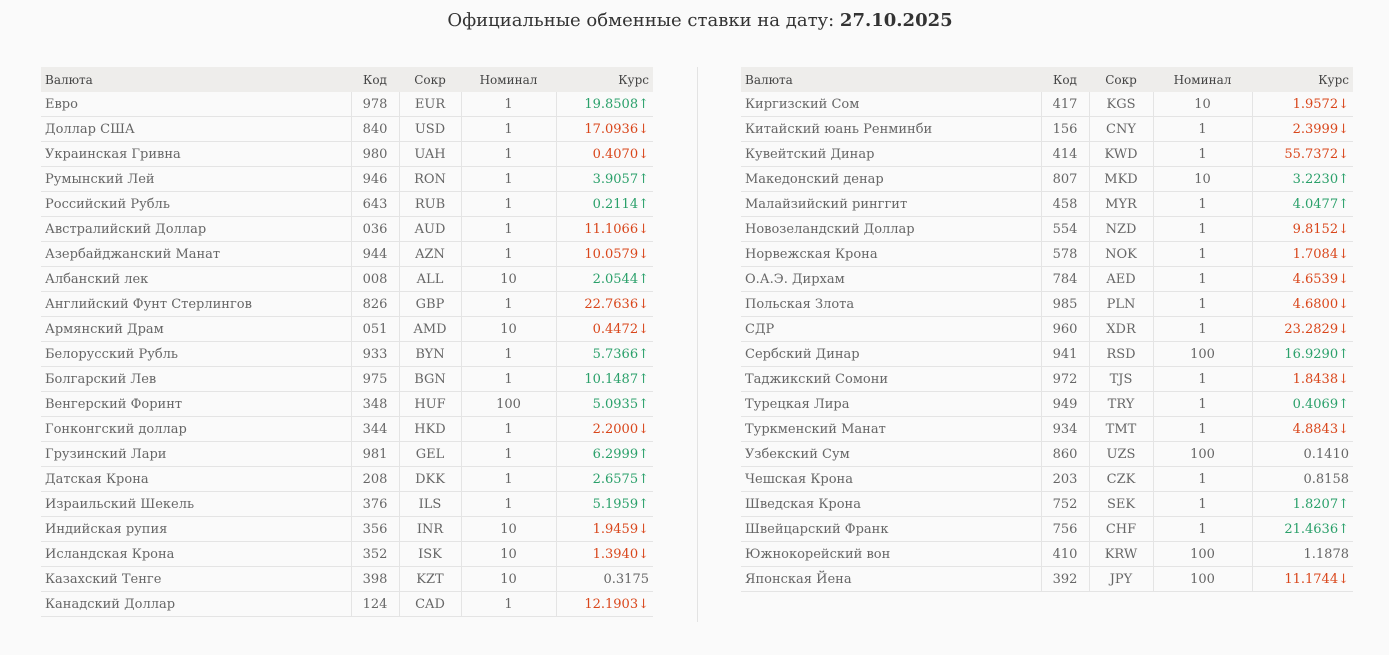  What do you see at coordinates (891, 554) in the screenshot?
I see `currency-name: Южнокорейский вон` at bounding box center [891, 554].